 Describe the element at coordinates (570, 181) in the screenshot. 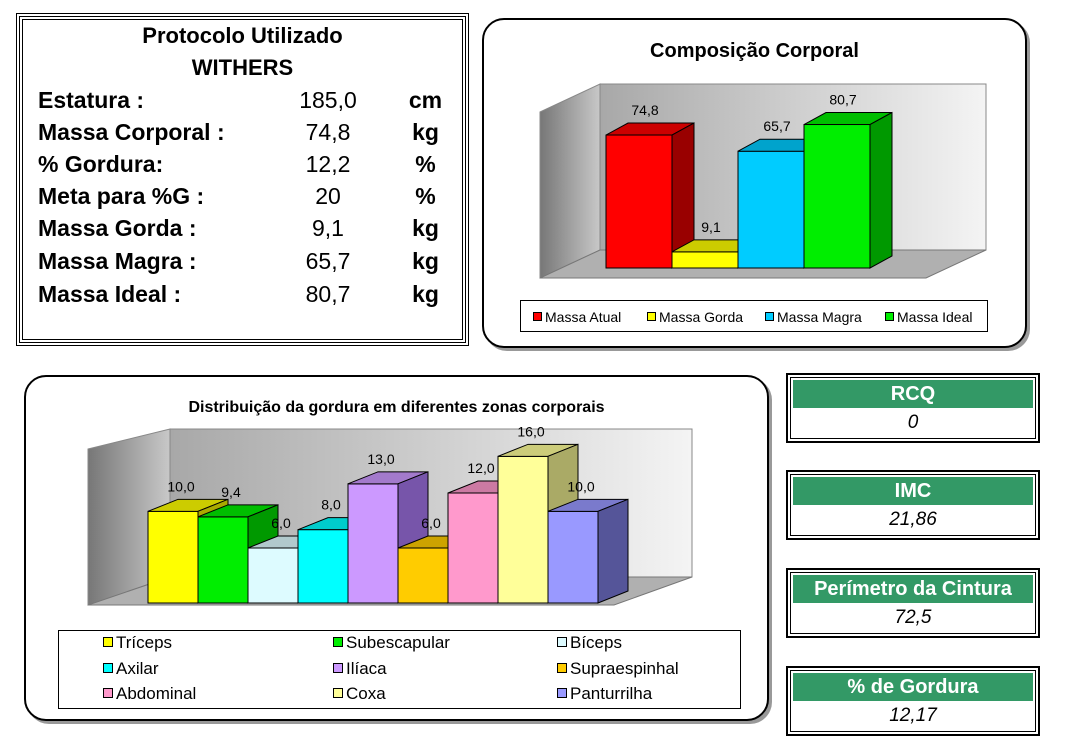

I see `chart-side-wall` at that location.